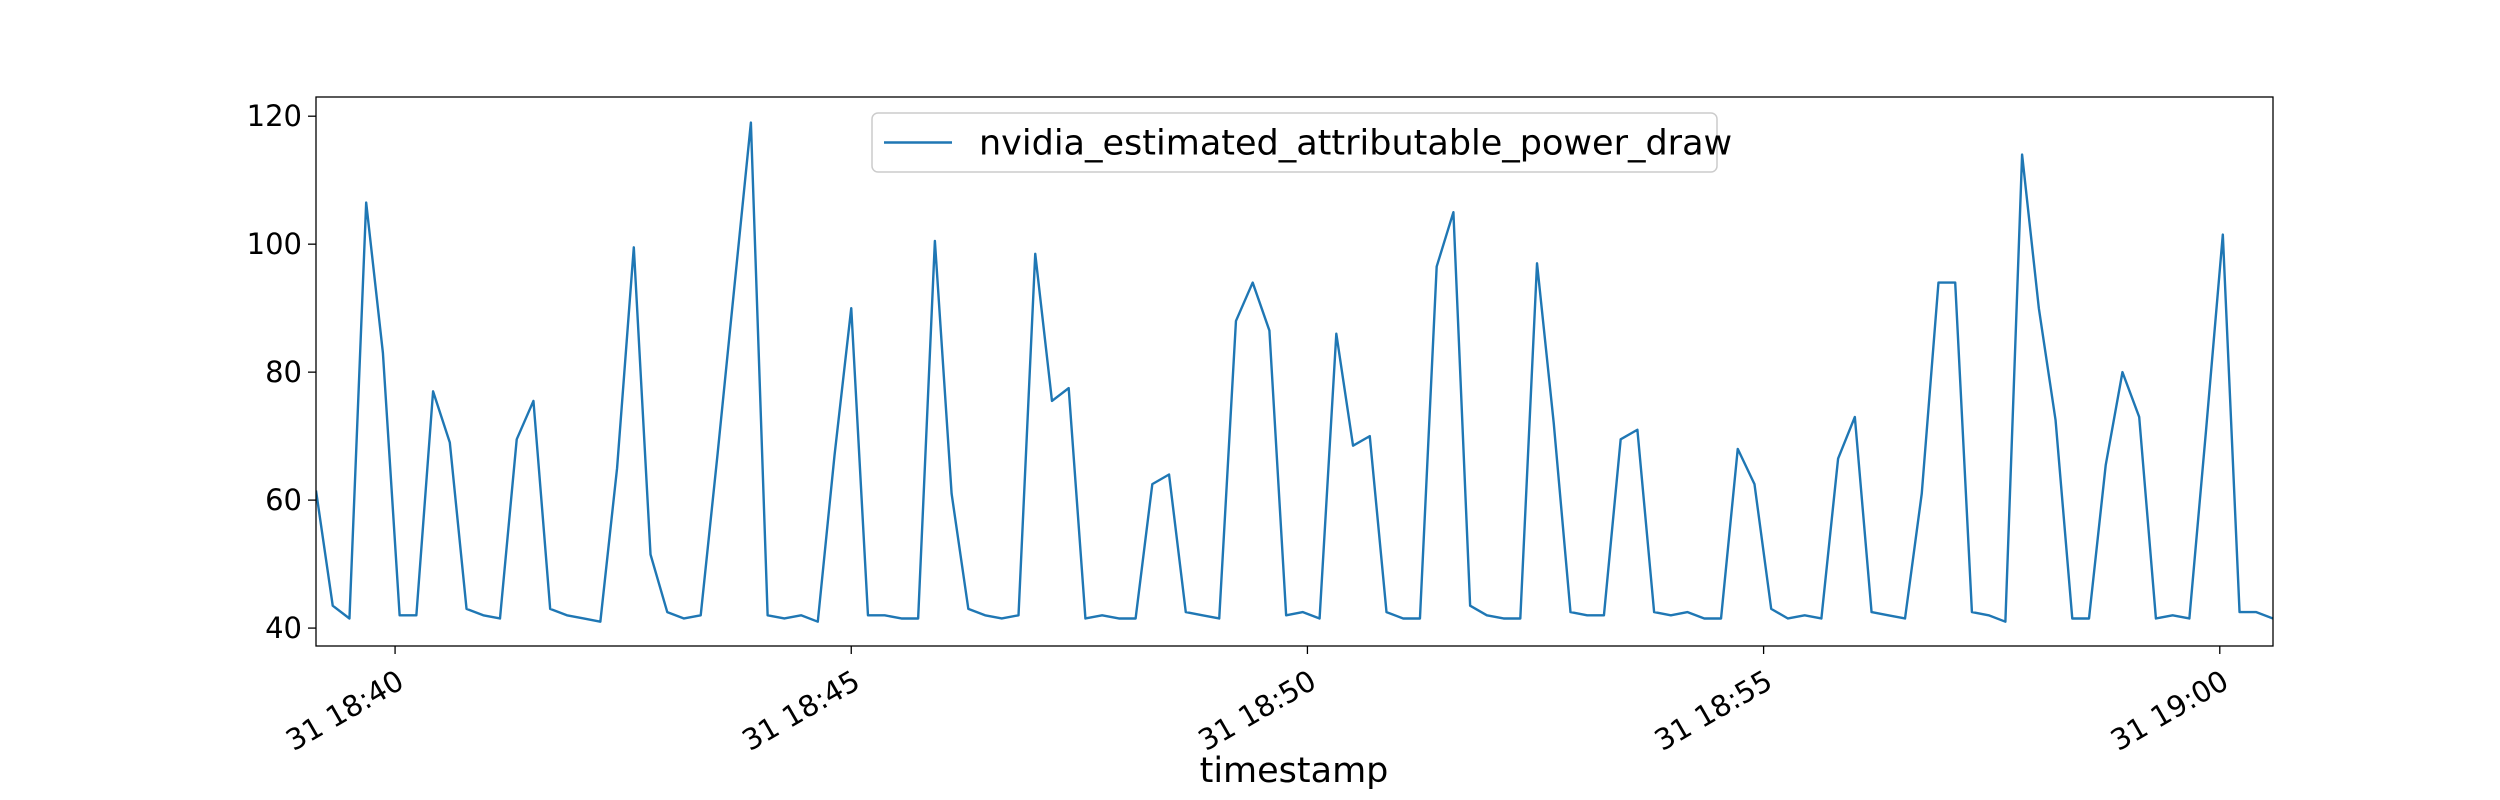 This screenshot has height=800, width=2500. I want to click on y-tick-label: 100, so click(274, 244).